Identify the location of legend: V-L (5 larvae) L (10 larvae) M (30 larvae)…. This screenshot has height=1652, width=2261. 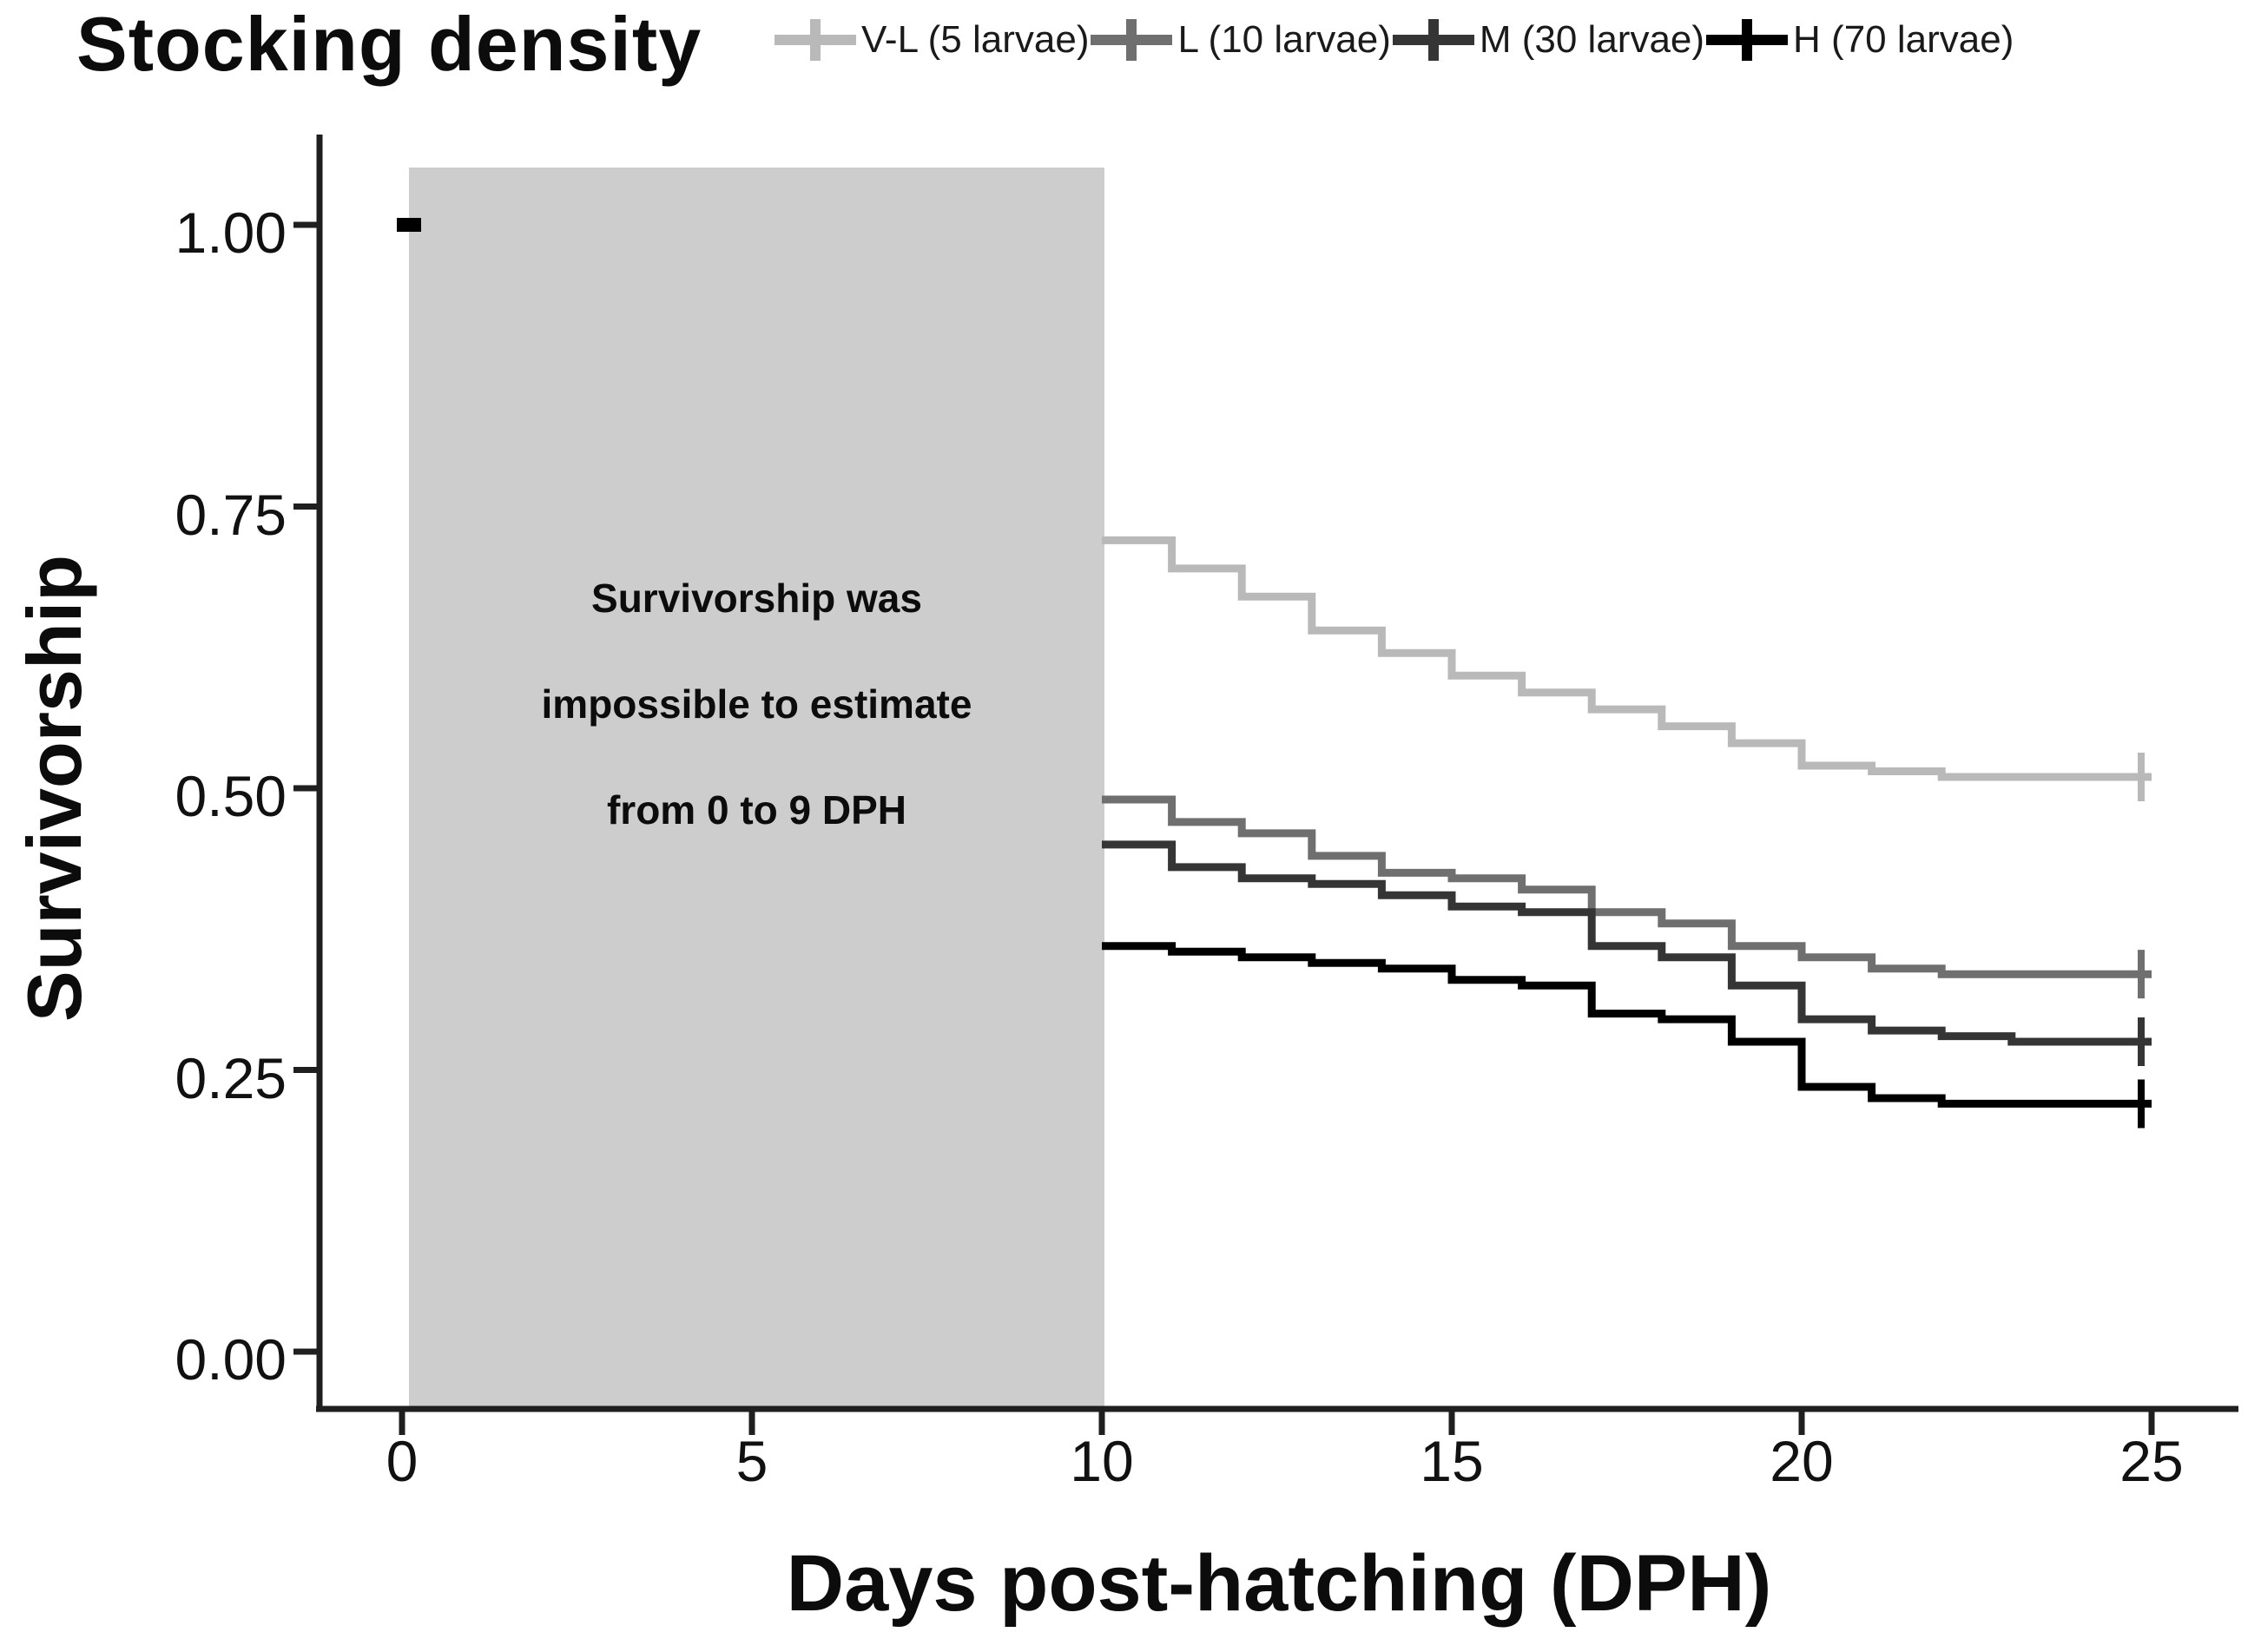
(1395, 40).